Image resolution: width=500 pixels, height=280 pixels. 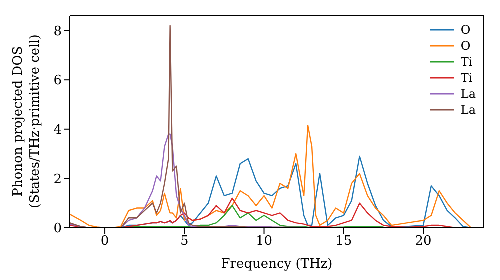 I want to click on y-tick-label: 6, so click(x=58, y=81).